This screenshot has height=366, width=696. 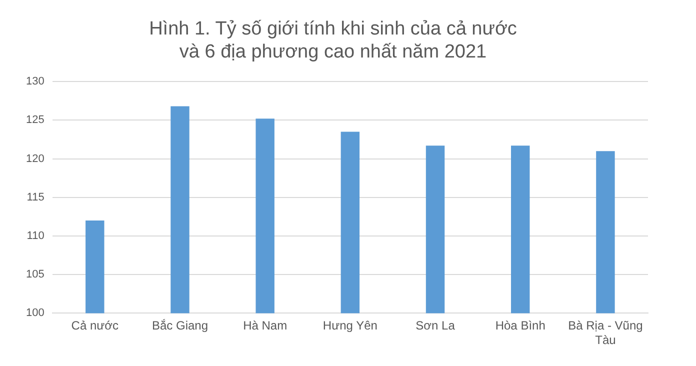 I want to click on x-tick-label: Hòa Bình, so click(x=520, y=325).